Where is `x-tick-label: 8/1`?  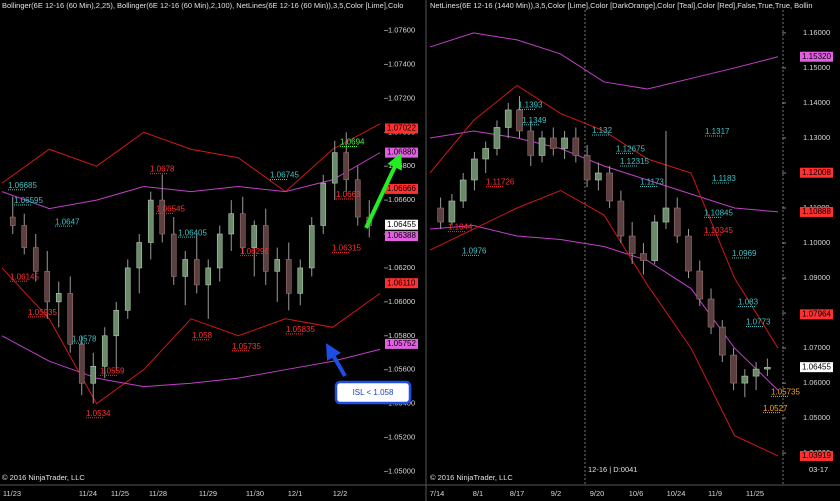
x-tick-label: 8/1 is located at coordinates (478, 493).